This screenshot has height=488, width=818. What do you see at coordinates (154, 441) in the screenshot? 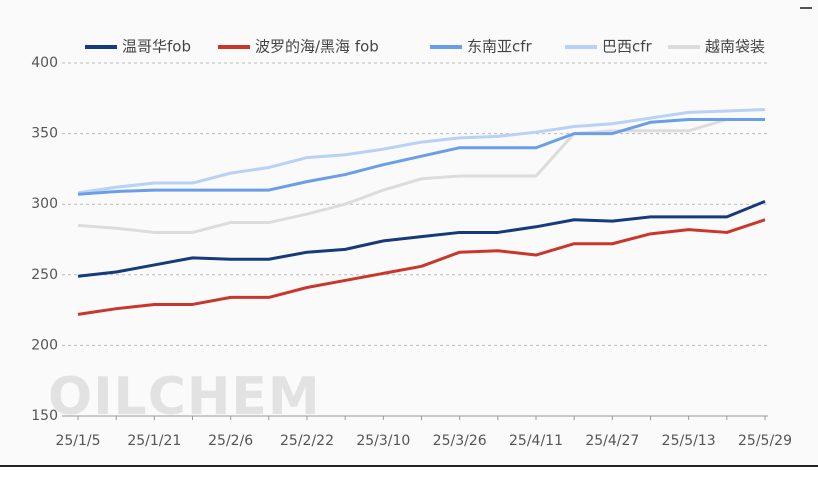
I see `x-tick-label: 25/1/21` at bounding box center [154, 441].